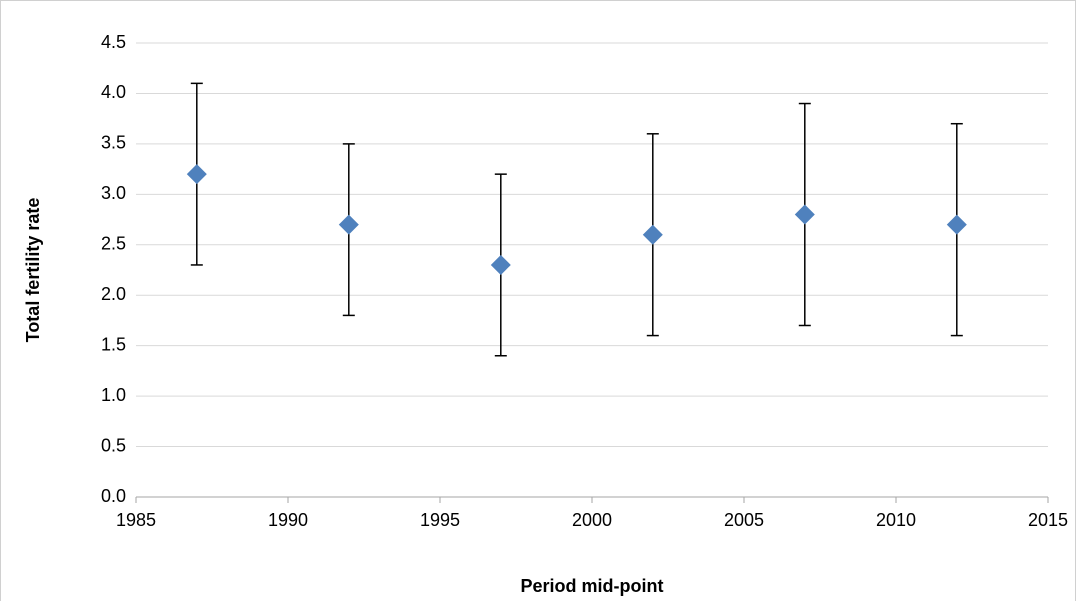 The width and height of the screenshot is (1076, 601). I want to click on x-axis-title: Period mid-point, so click(592, 586).